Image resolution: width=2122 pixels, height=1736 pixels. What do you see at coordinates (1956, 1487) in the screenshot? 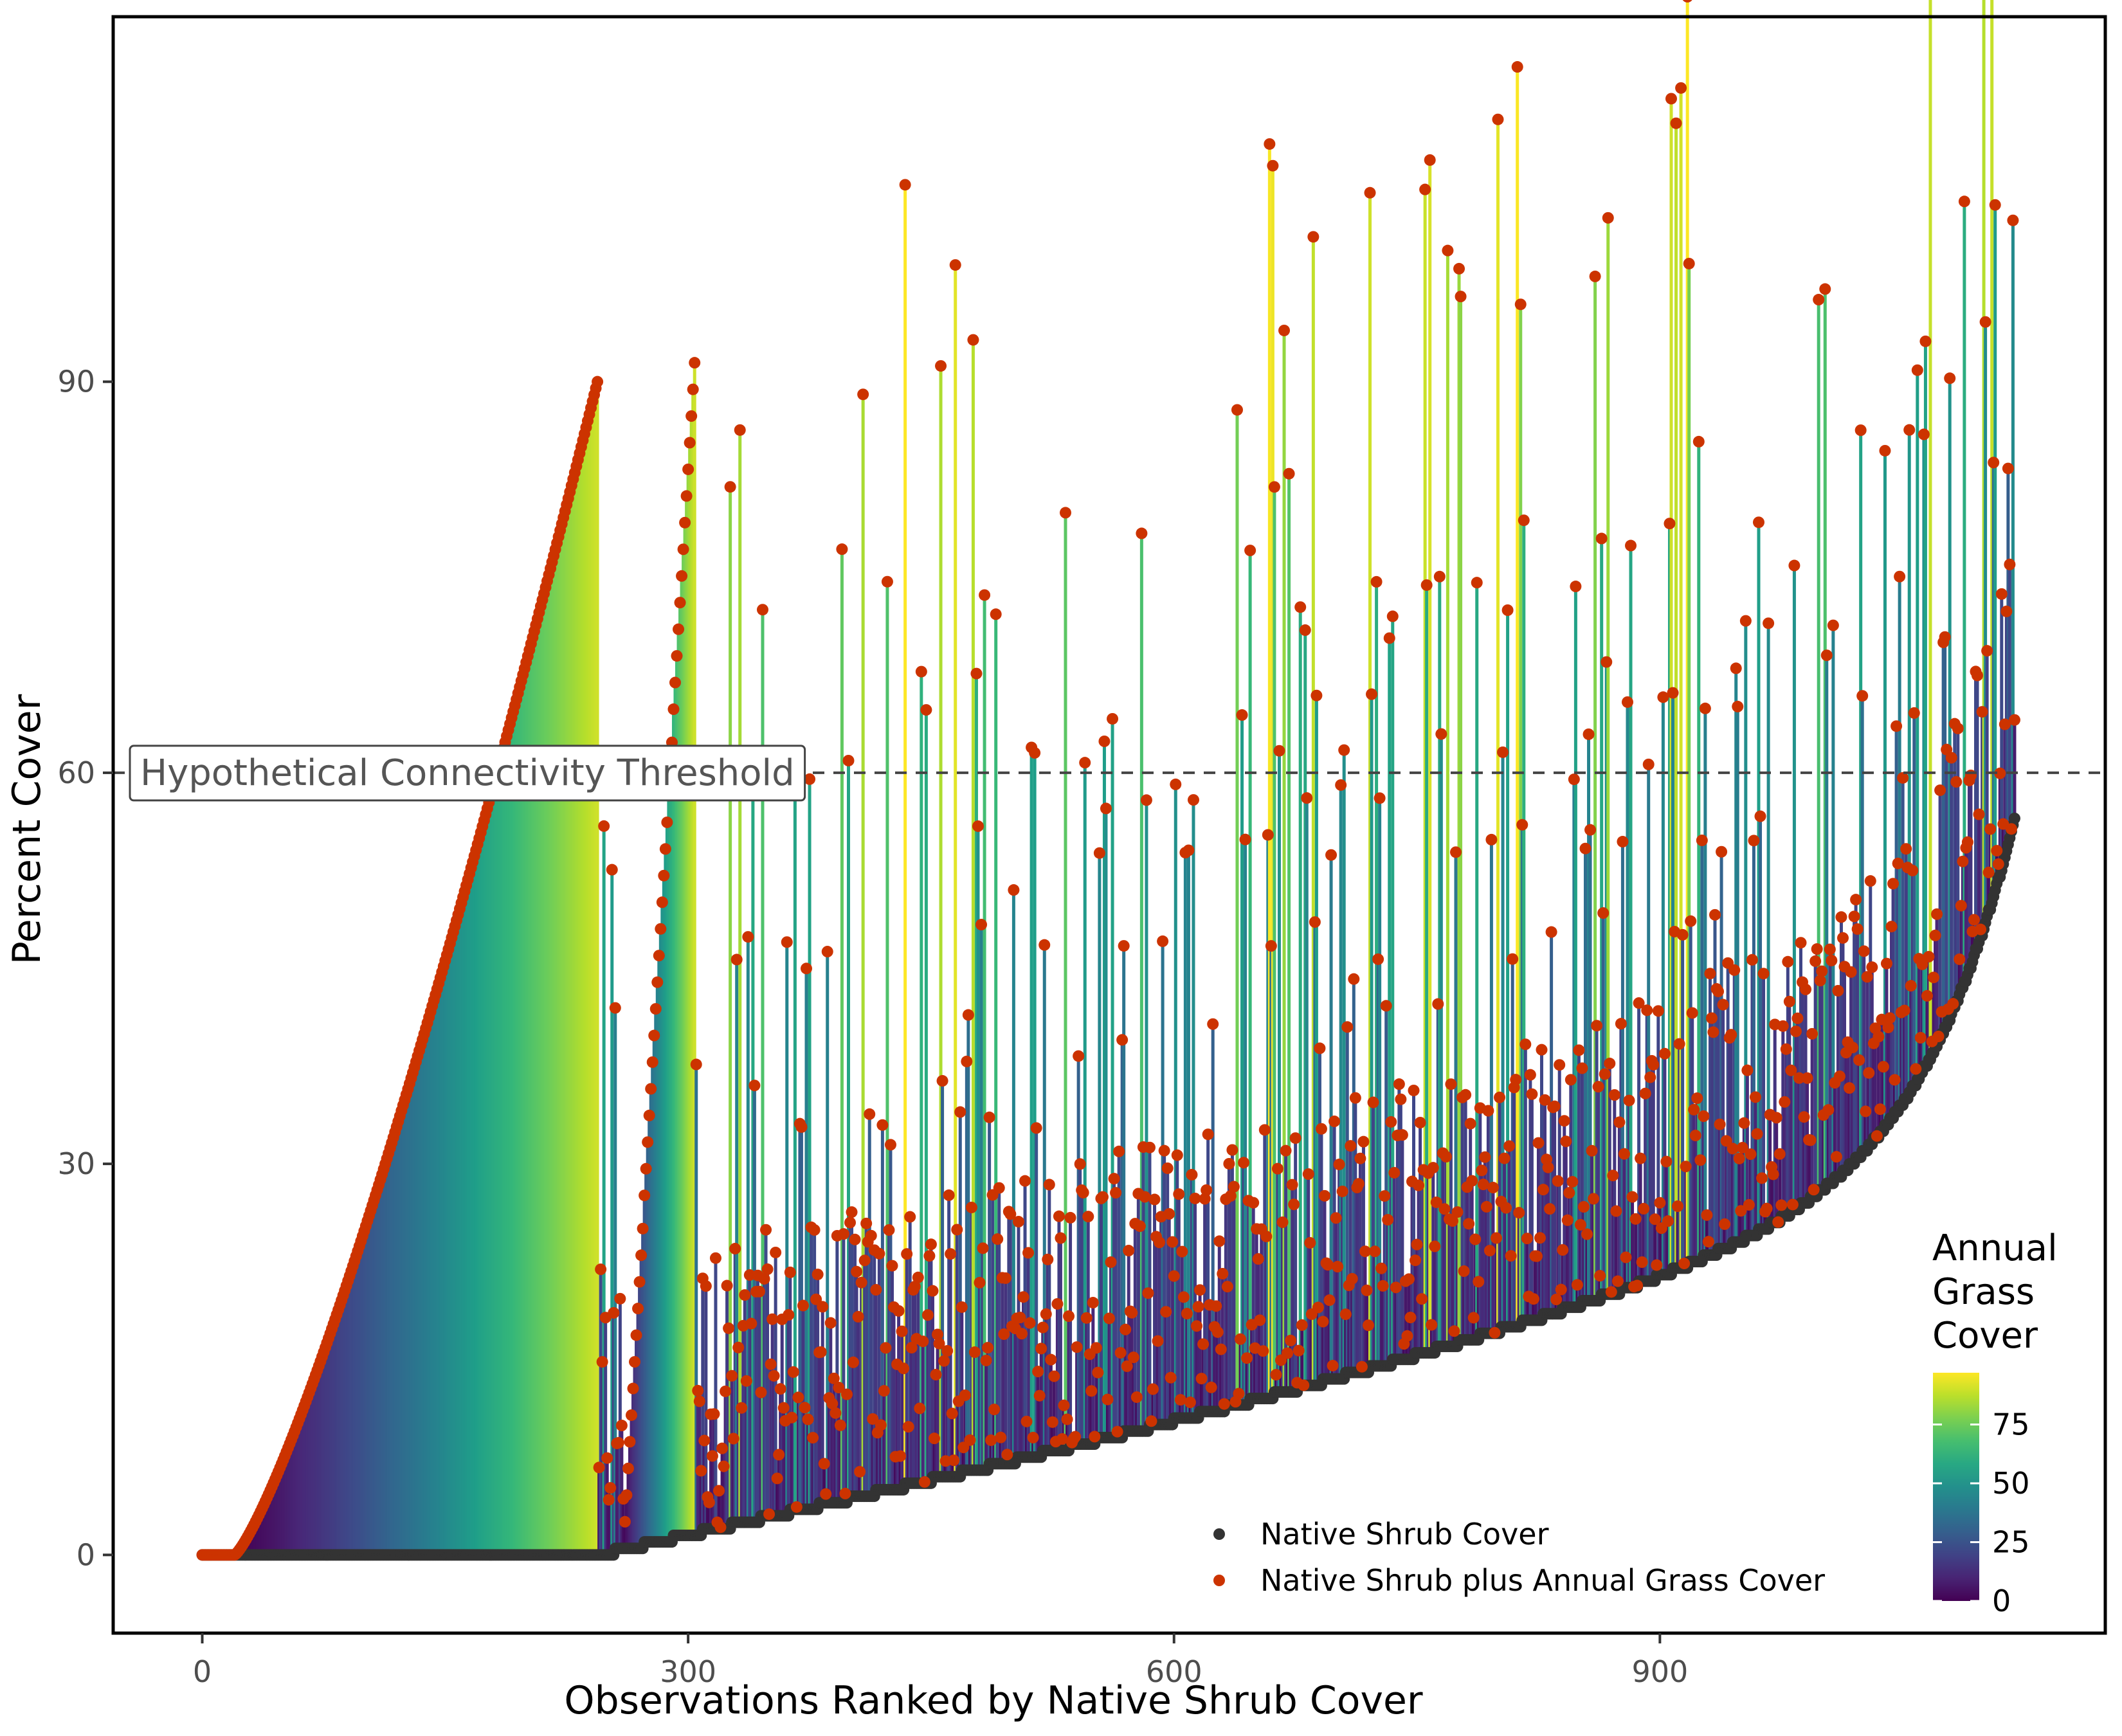
I see `colorbar-gradient` at bounding box center [1956, 1487].